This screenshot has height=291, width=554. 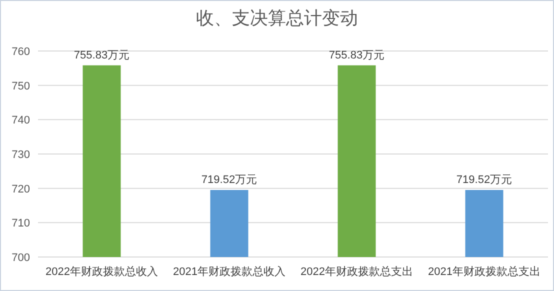 I want to click on y-tick-label: 710, so click(x=21, y=224).